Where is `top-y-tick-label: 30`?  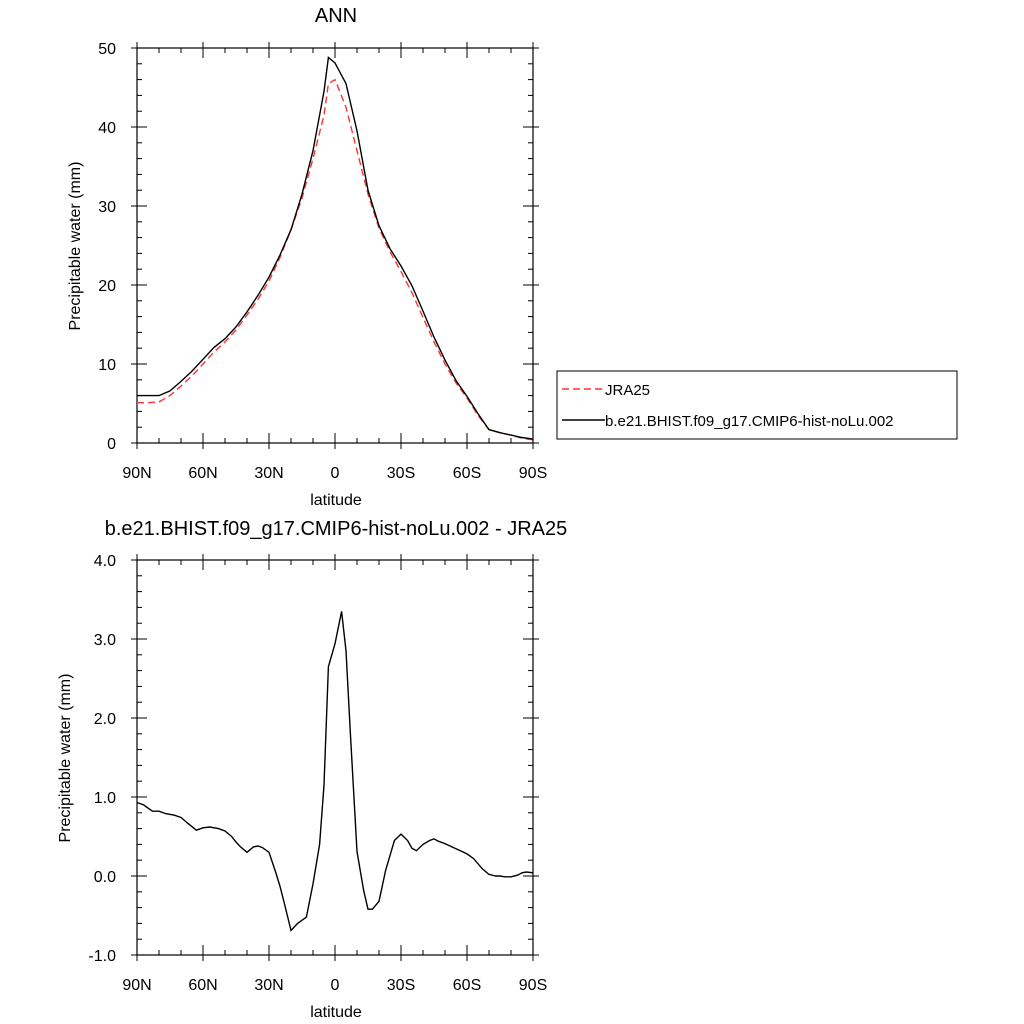
top-y-tick-label: 30 is located at coordinates (107, 207).